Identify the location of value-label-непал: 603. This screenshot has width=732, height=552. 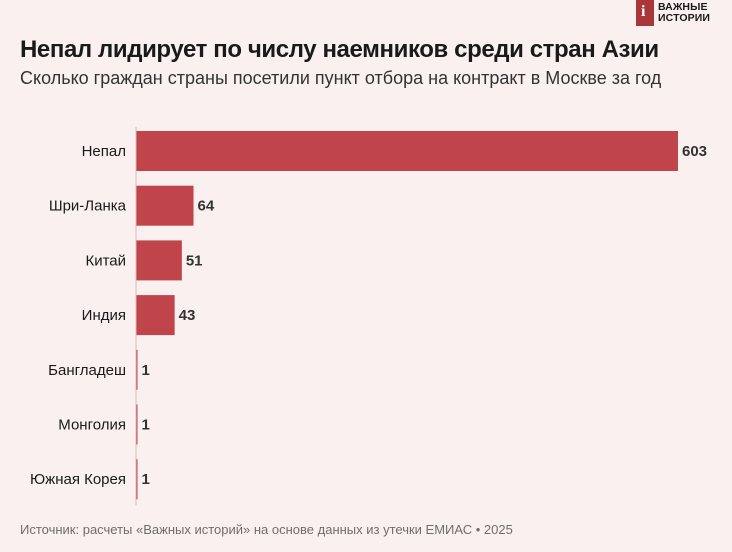
(694, 151).